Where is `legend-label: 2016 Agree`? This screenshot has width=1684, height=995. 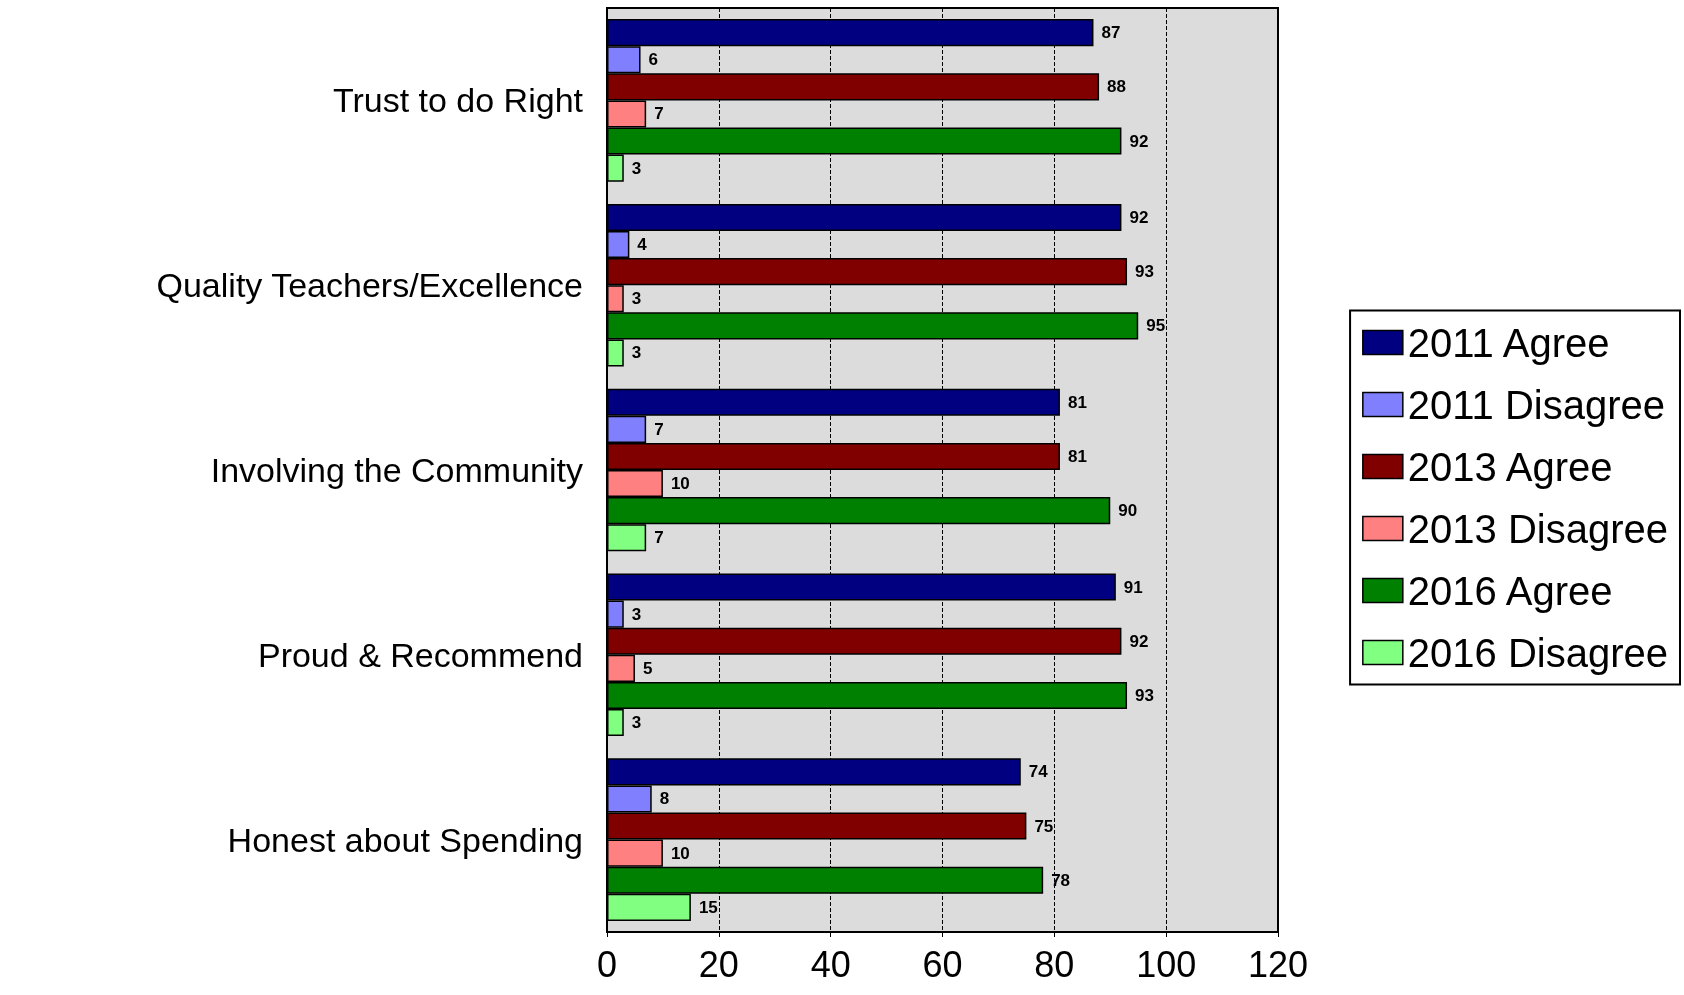 legend-label: 2016 Agree is located at coordinates (1510, 590).